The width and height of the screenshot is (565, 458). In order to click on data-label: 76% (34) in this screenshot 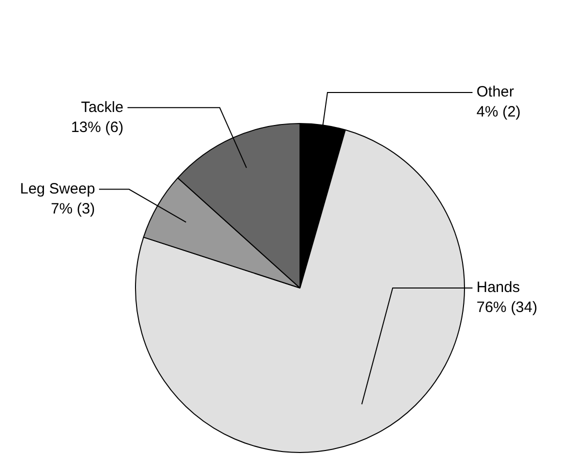, I will do `click(507, 307)`.